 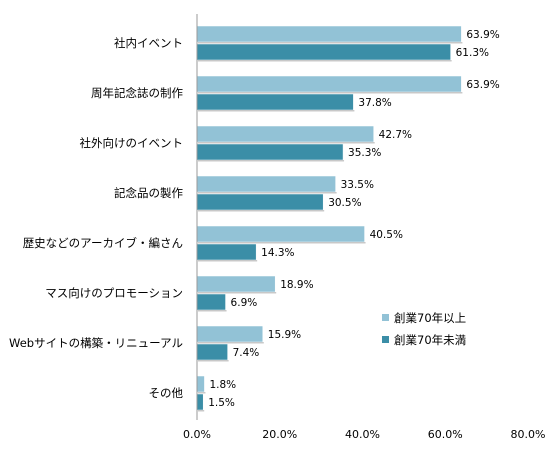 I want to click on x-tick-label: 40.0%, so click(x=362, y=434).